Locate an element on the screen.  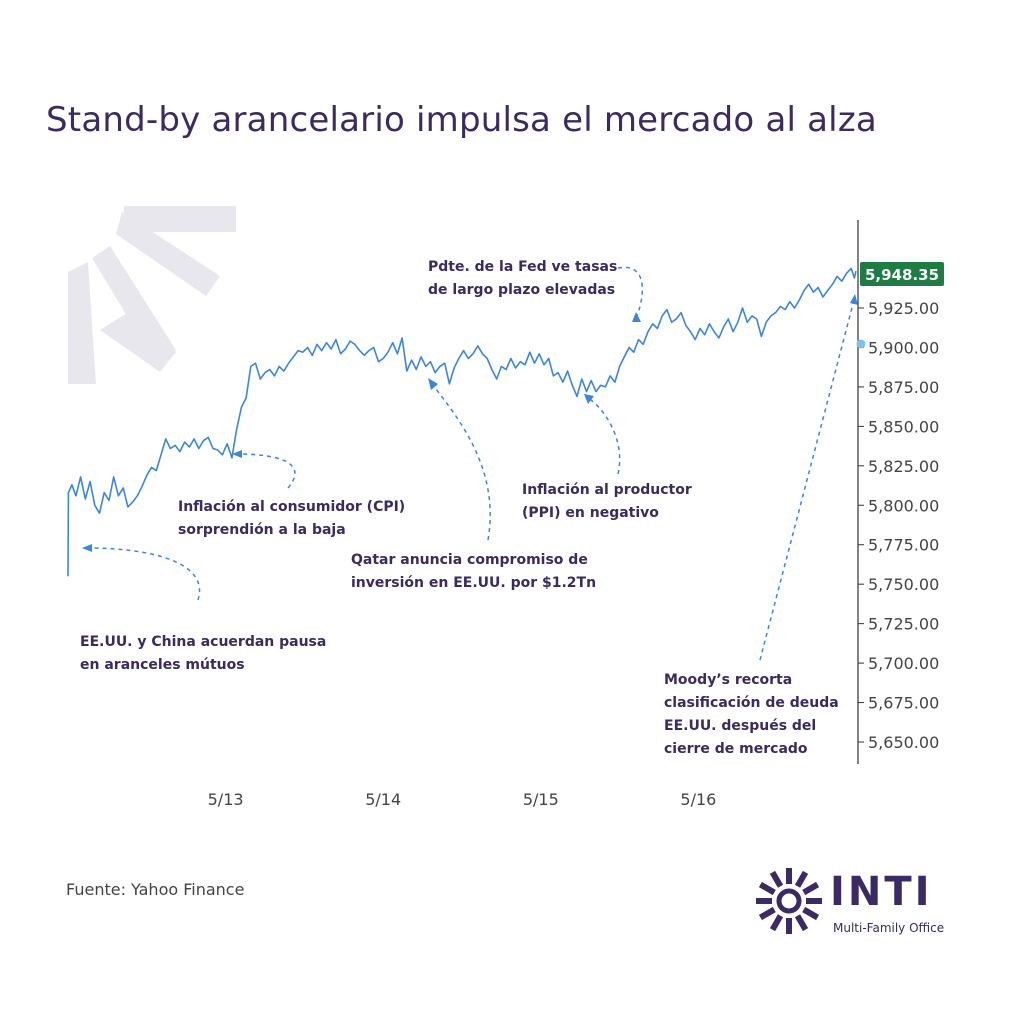
last-price-label: 5,948.35 is located at coordinates (902, 275).